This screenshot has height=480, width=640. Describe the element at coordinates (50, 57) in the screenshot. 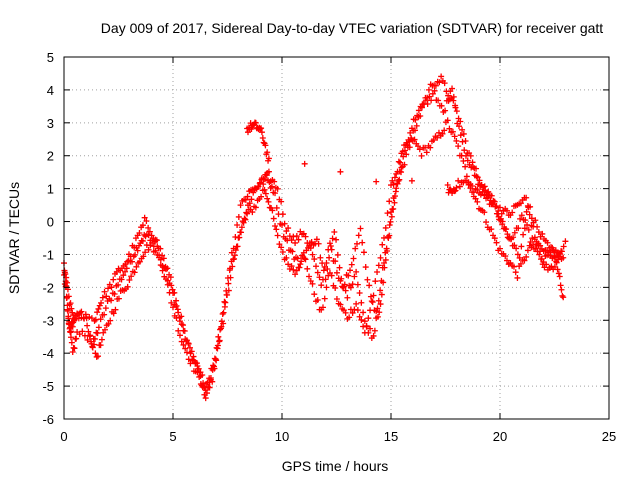

I see `y-tick-label: 5` at that location.